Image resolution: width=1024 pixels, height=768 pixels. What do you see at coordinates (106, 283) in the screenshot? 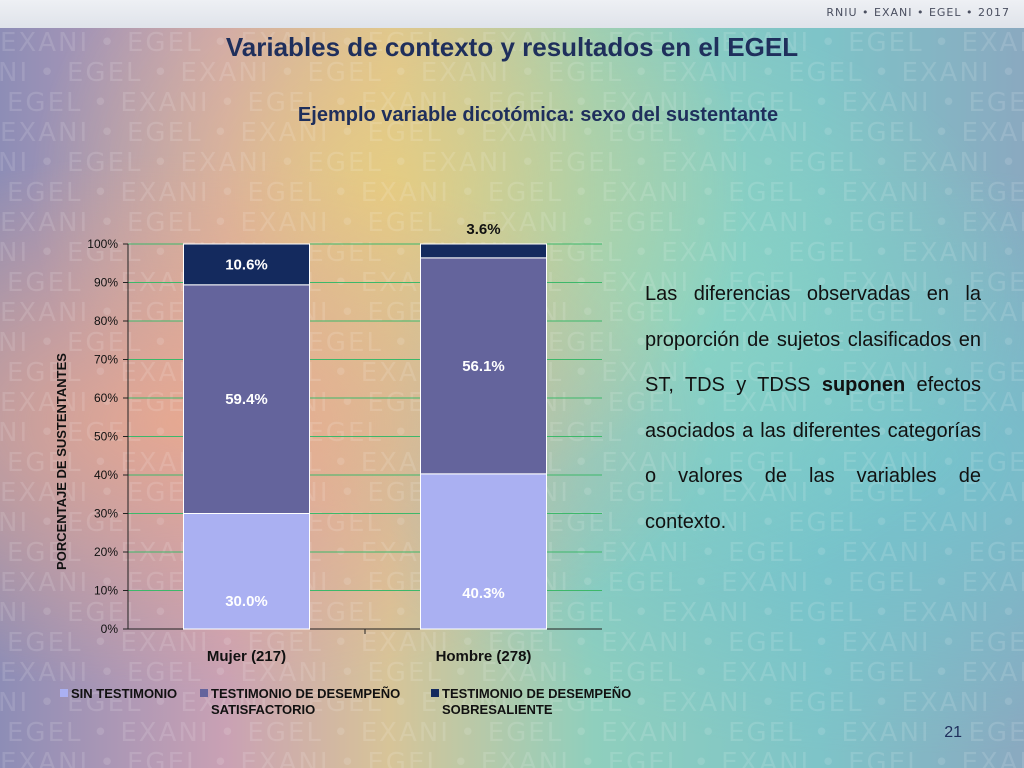
I see `y-tick-label: 90%` at bounding box center [106, 283].